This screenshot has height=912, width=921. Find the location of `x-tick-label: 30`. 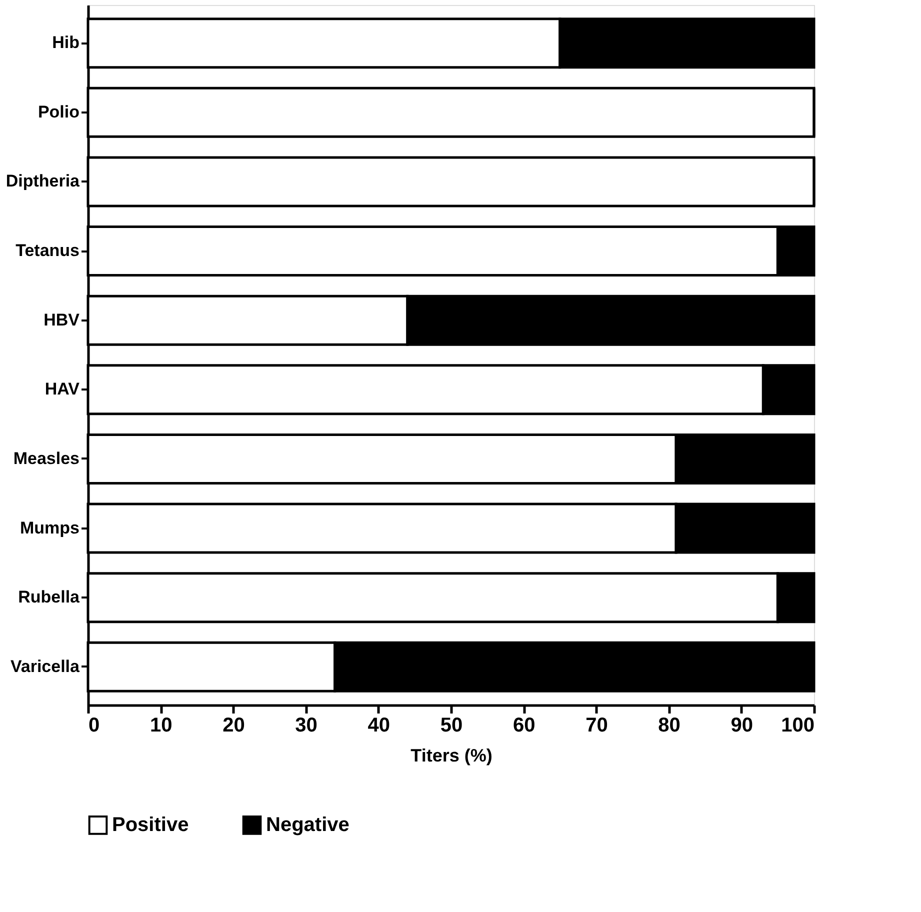

x-tick-label: 30 is located at coordinates (306, 725).